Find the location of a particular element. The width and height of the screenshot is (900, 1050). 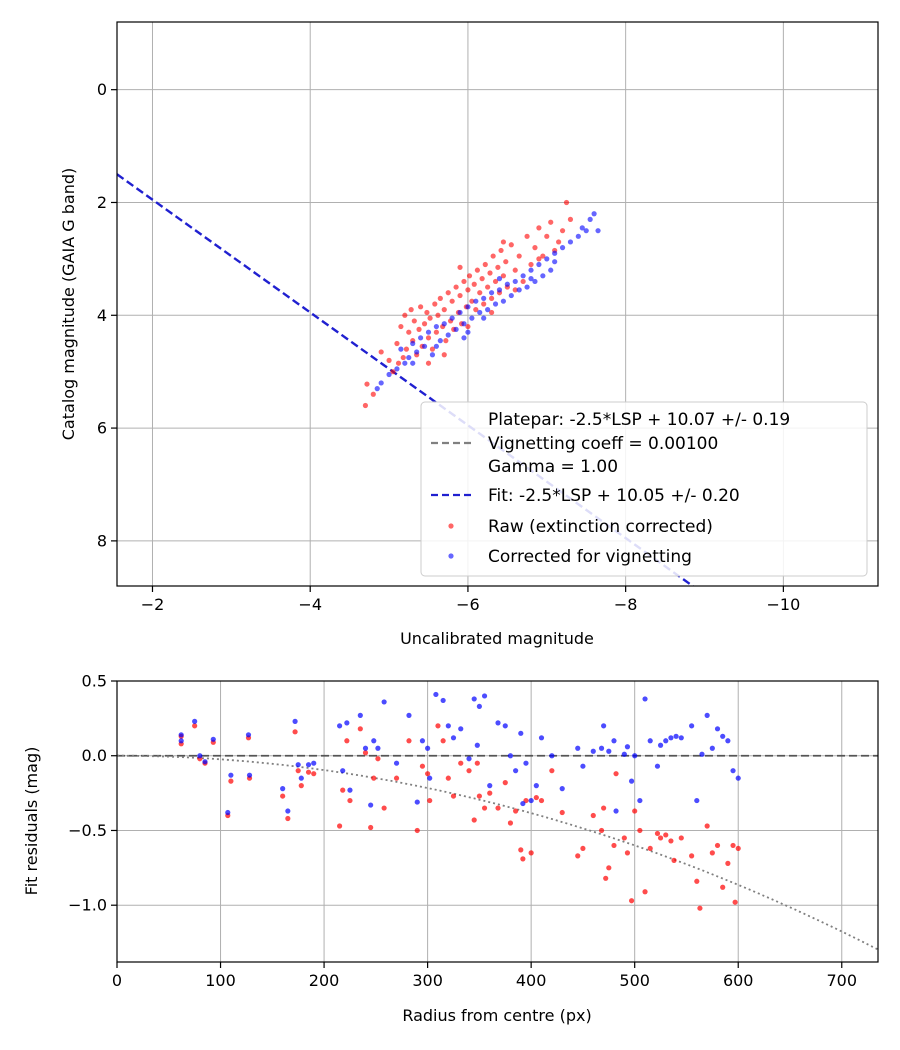

x-tick-label: −6 is located at coordinates (468, 604).